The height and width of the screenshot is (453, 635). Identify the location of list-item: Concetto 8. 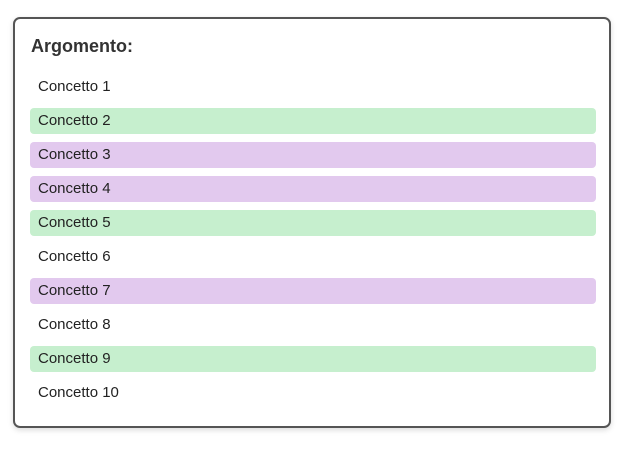
(74, 324).